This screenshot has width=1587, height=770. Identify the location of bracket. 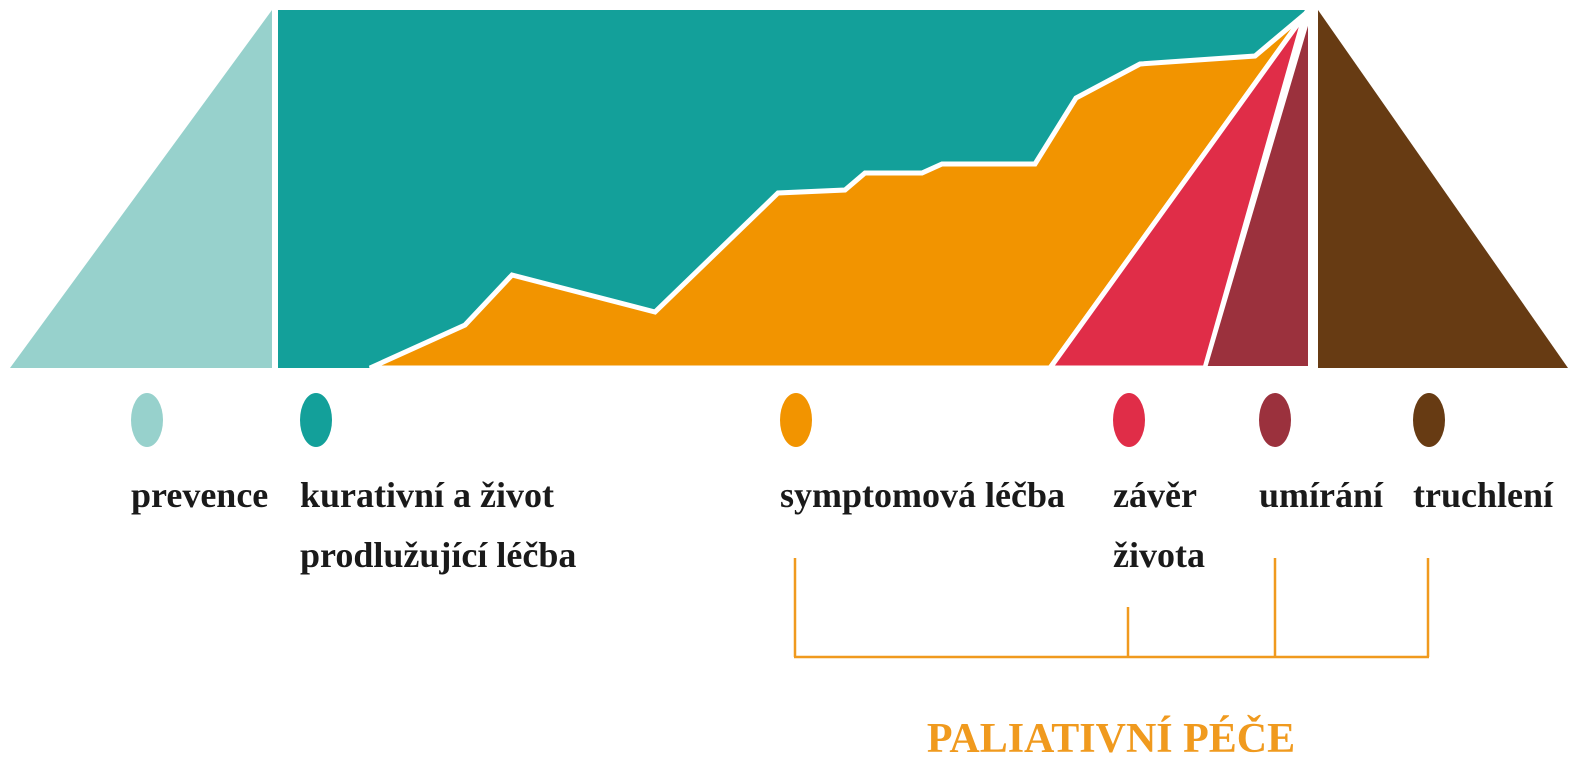
(1111, 608).